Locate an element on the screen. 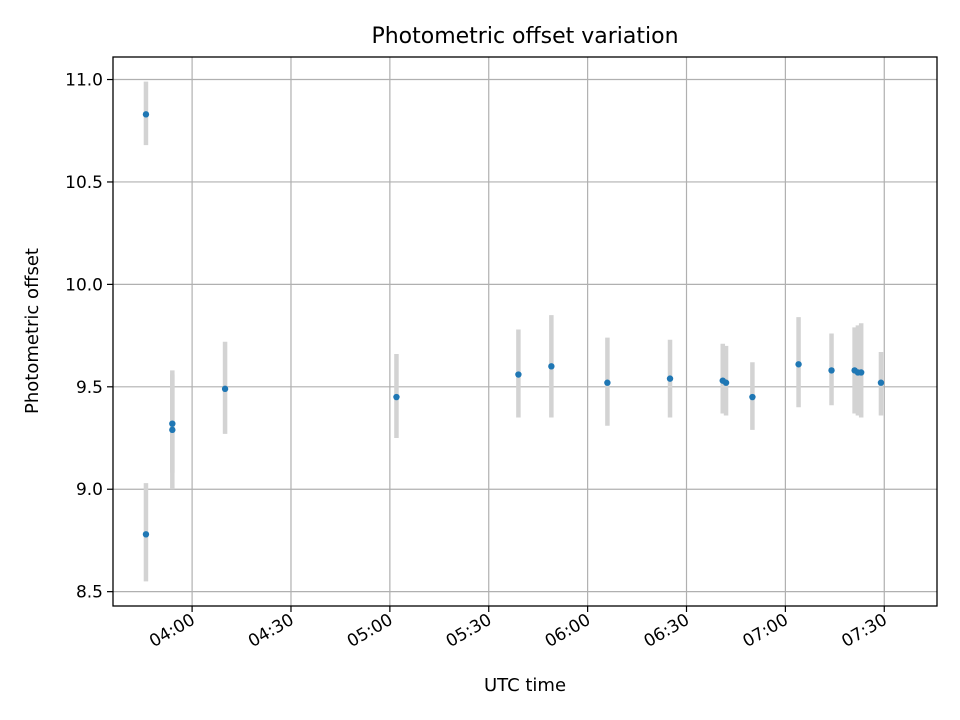 The image size is (960, 720). y-axis-label: Photometric offset is located at coordinates (32, 331).